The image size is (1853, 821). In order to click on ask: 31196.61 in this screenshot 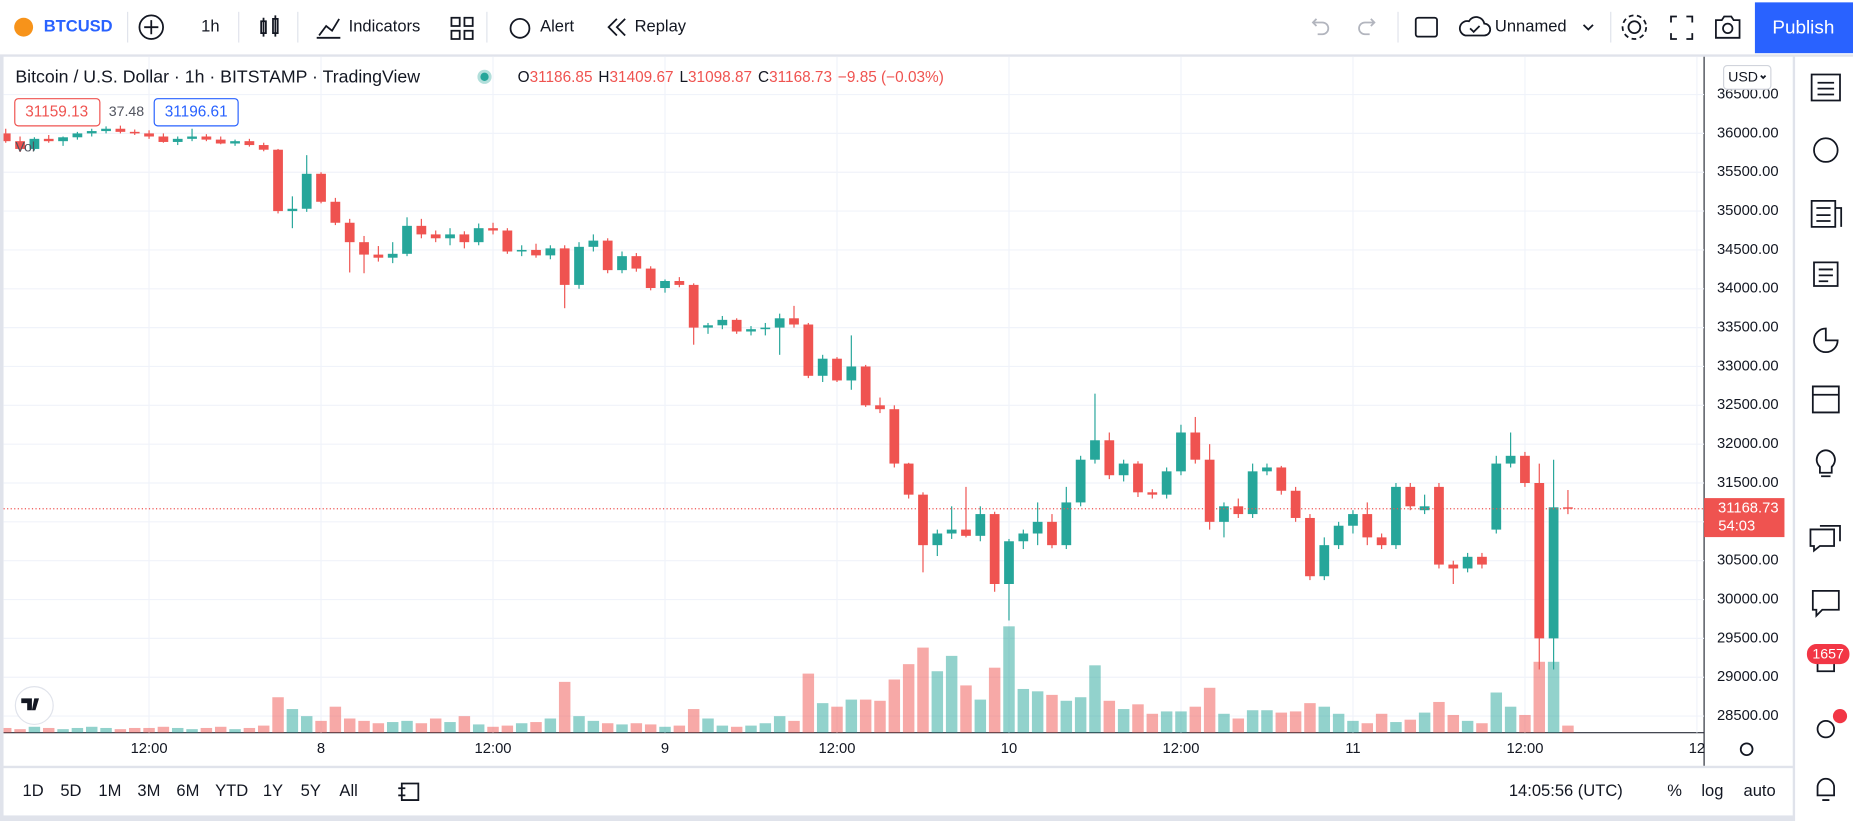, I will do `click(196, 111)`.